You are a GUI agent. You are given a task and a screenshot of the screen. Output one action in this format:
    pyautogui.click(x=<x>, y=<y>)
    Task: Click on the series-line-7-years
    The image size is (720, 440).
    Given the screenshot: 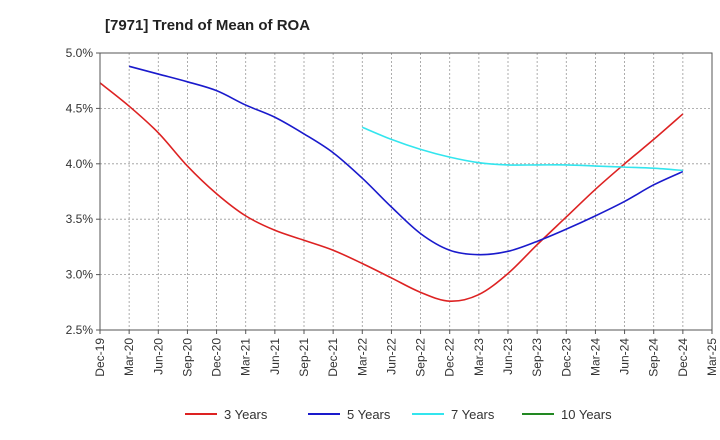 What is the action you would take?
    pyautogui.click(x=522, y=149)
    